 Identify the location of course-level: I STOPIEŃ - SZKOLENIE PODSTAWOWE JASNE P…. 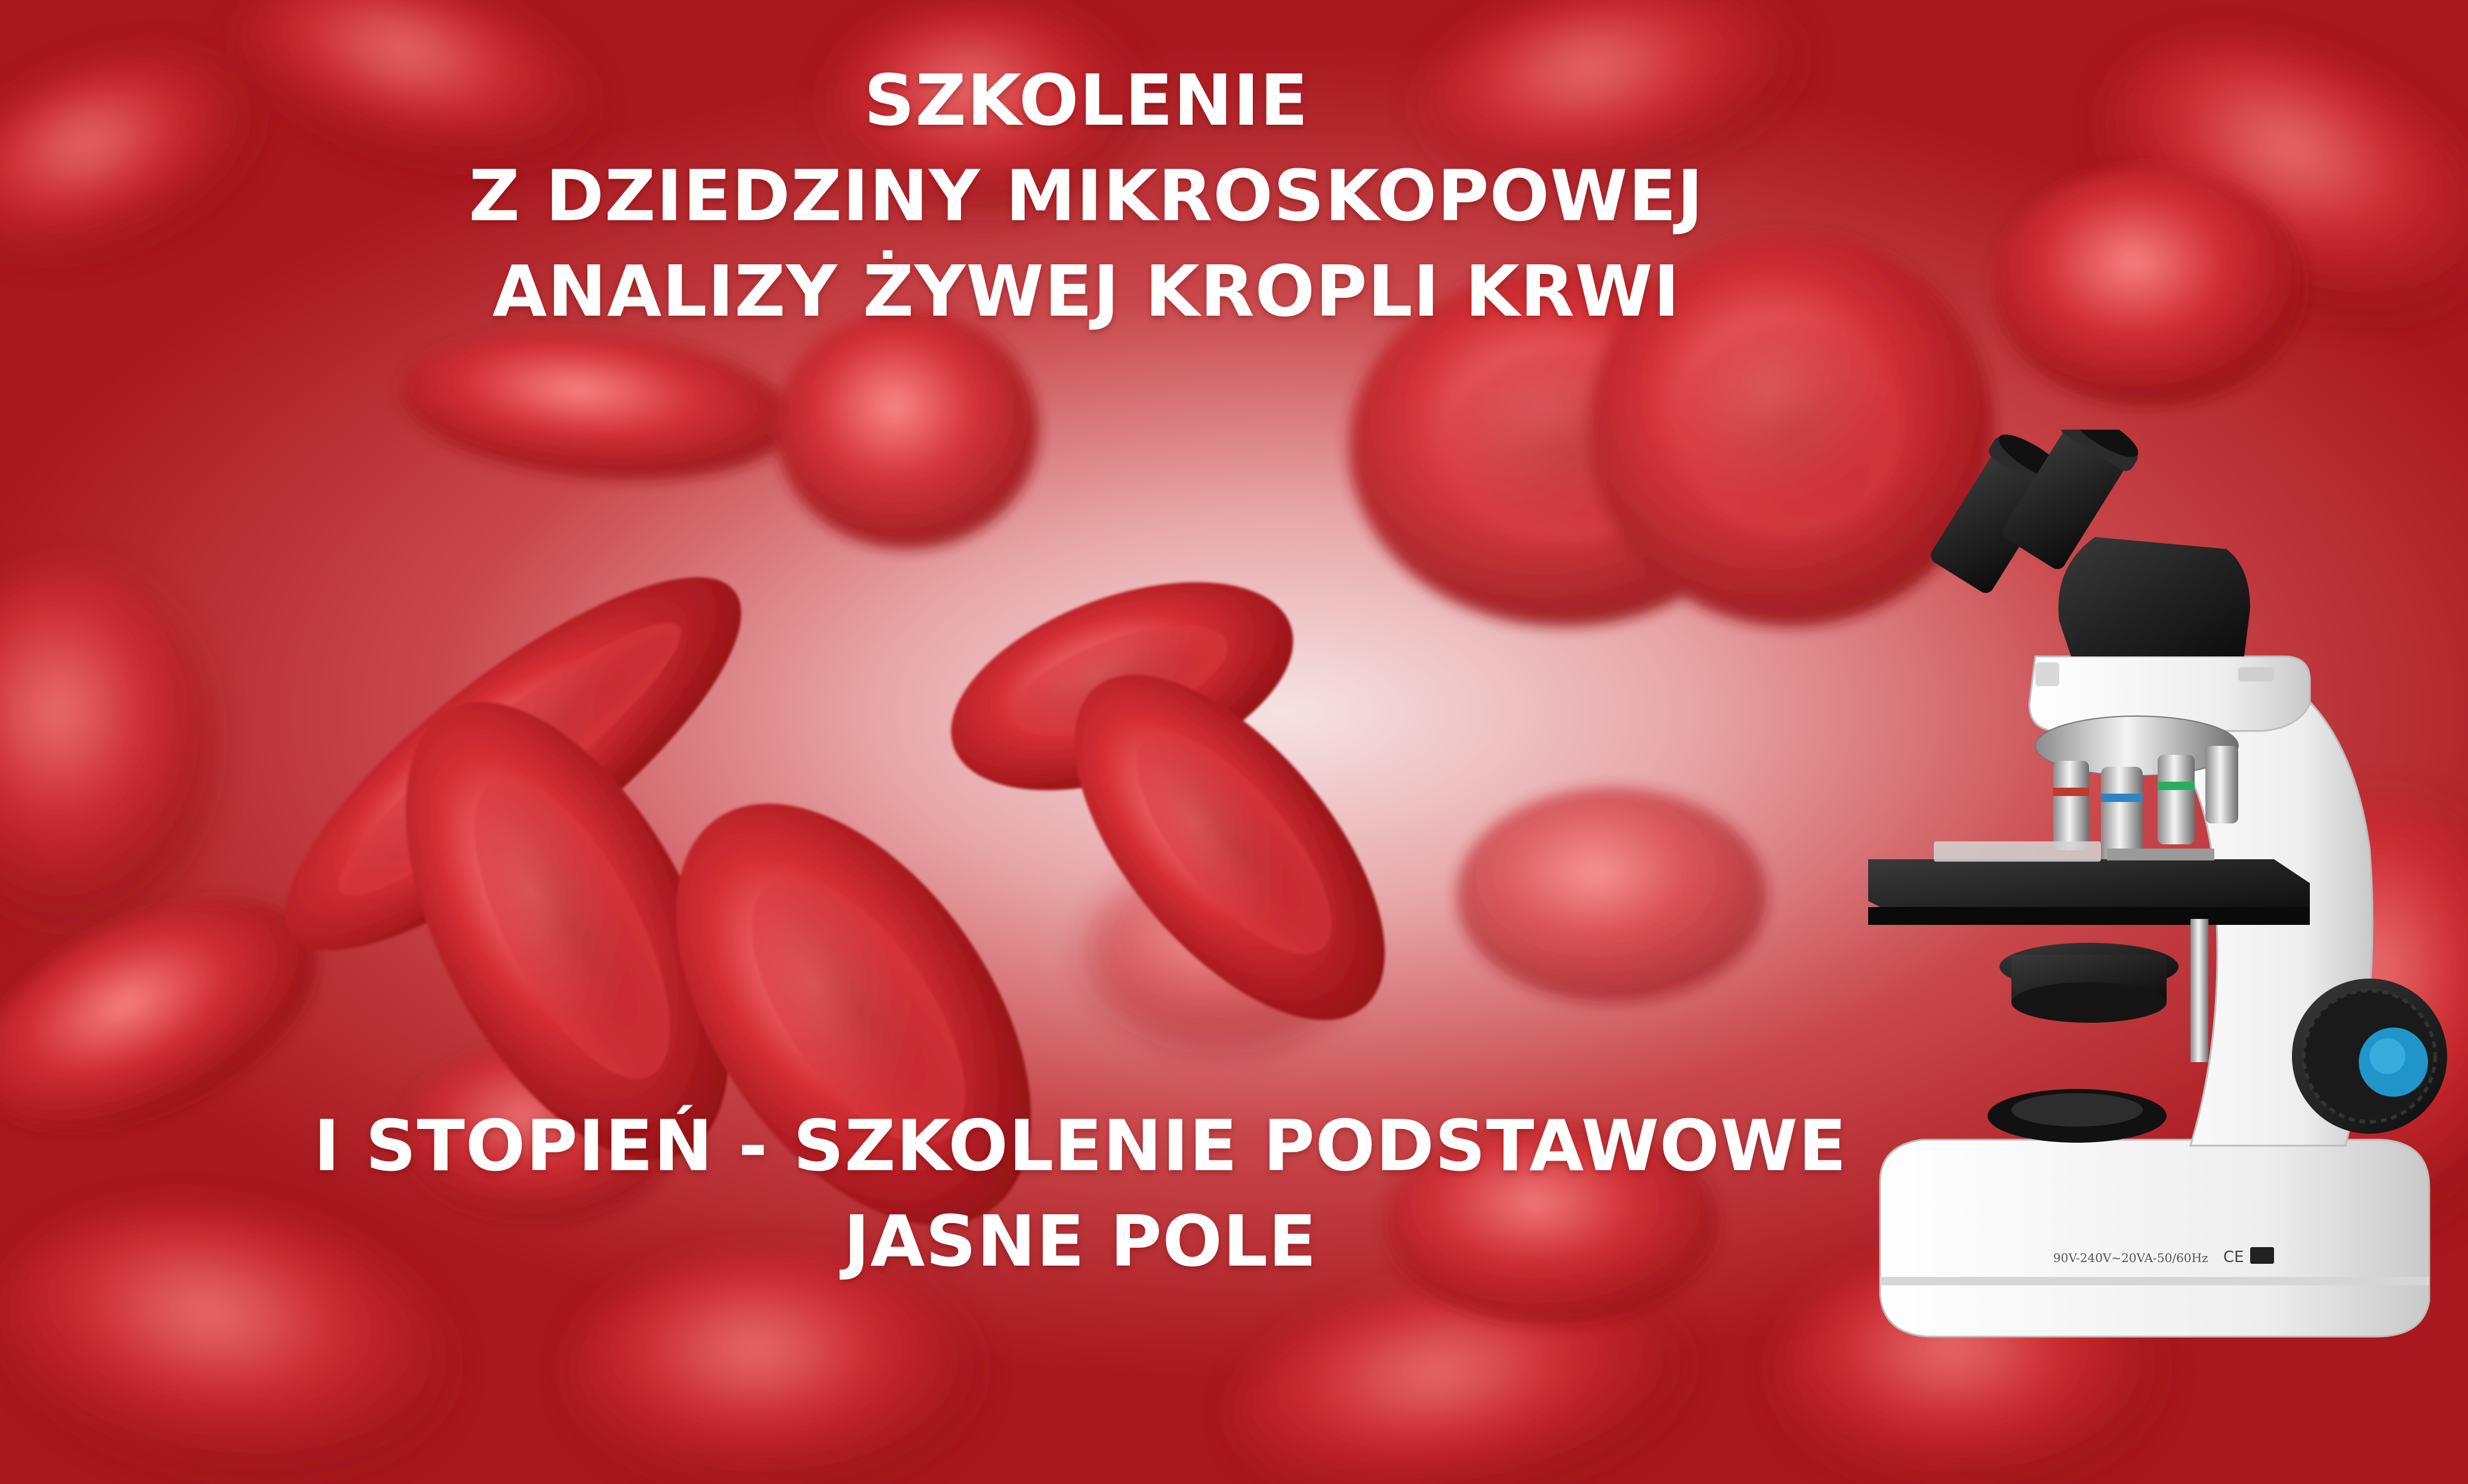
(1080, 1194).